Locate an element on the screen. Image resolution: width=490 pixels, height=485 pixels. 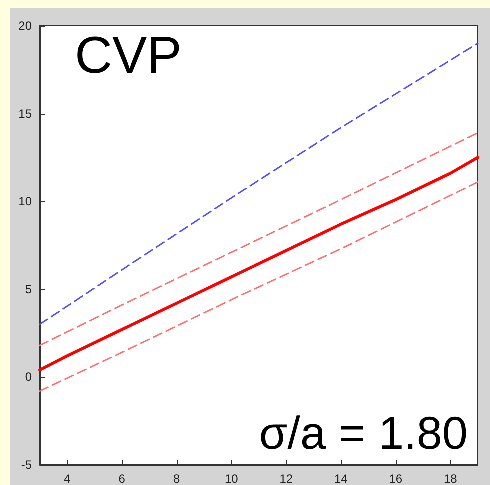
x-tick-label: 18 is located at coordinates (451, 478).